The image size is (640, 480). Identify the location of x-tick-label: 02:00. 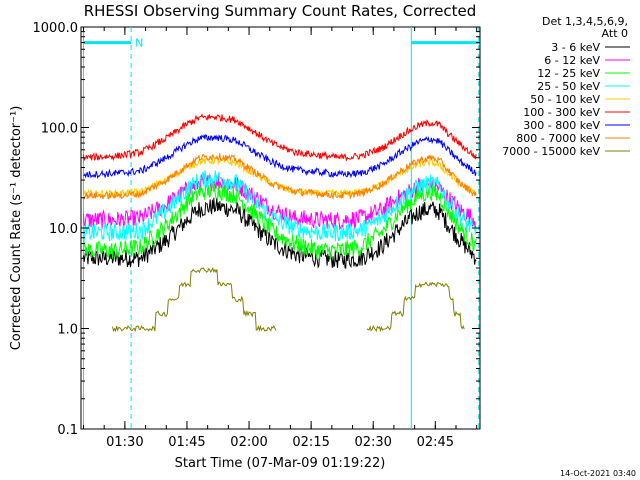
(248, 442).